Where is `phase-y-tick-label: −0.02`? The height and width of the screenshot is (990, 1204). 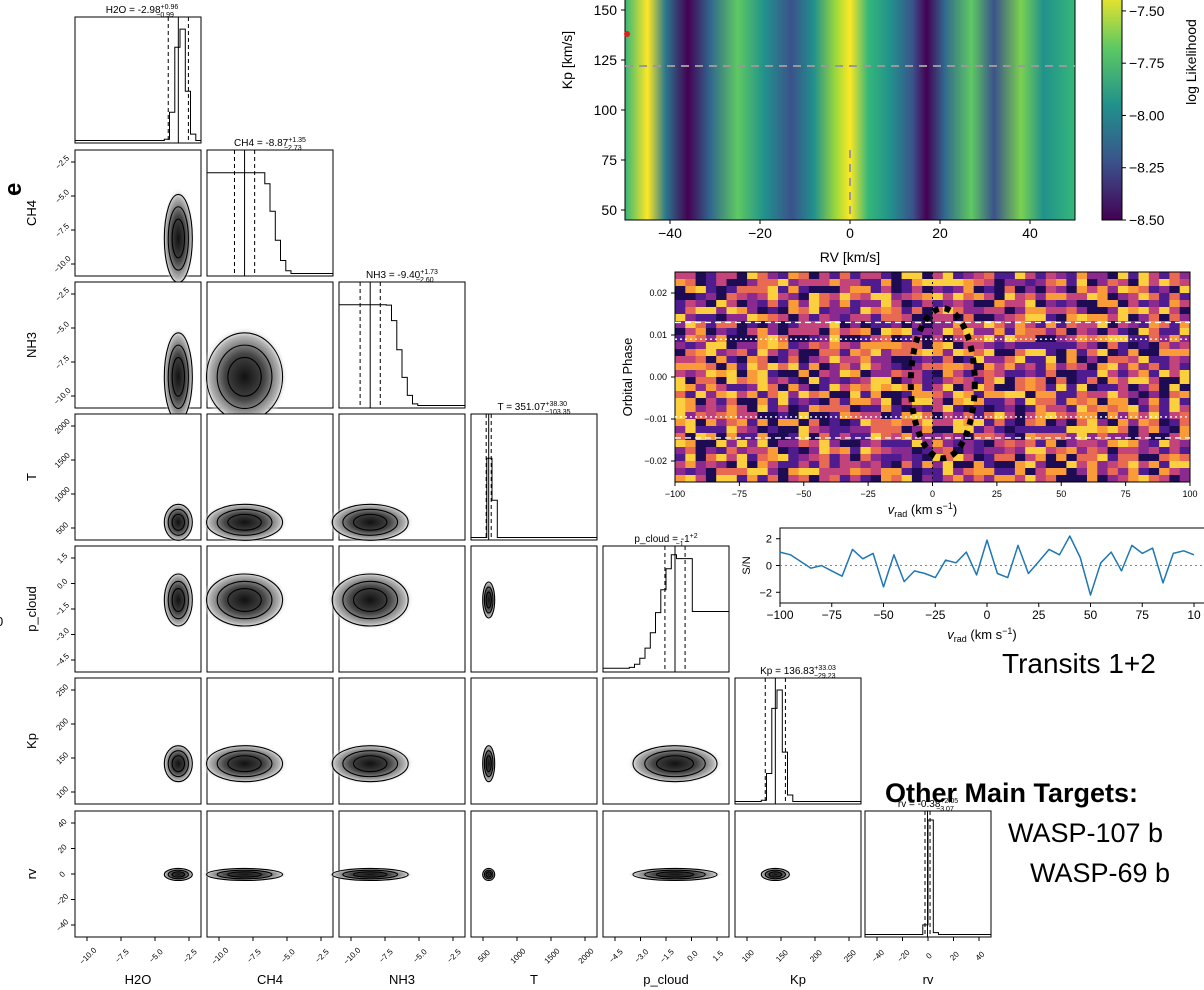
phase-y-tick-label: −0.02 is located at coordinates (655, 461).